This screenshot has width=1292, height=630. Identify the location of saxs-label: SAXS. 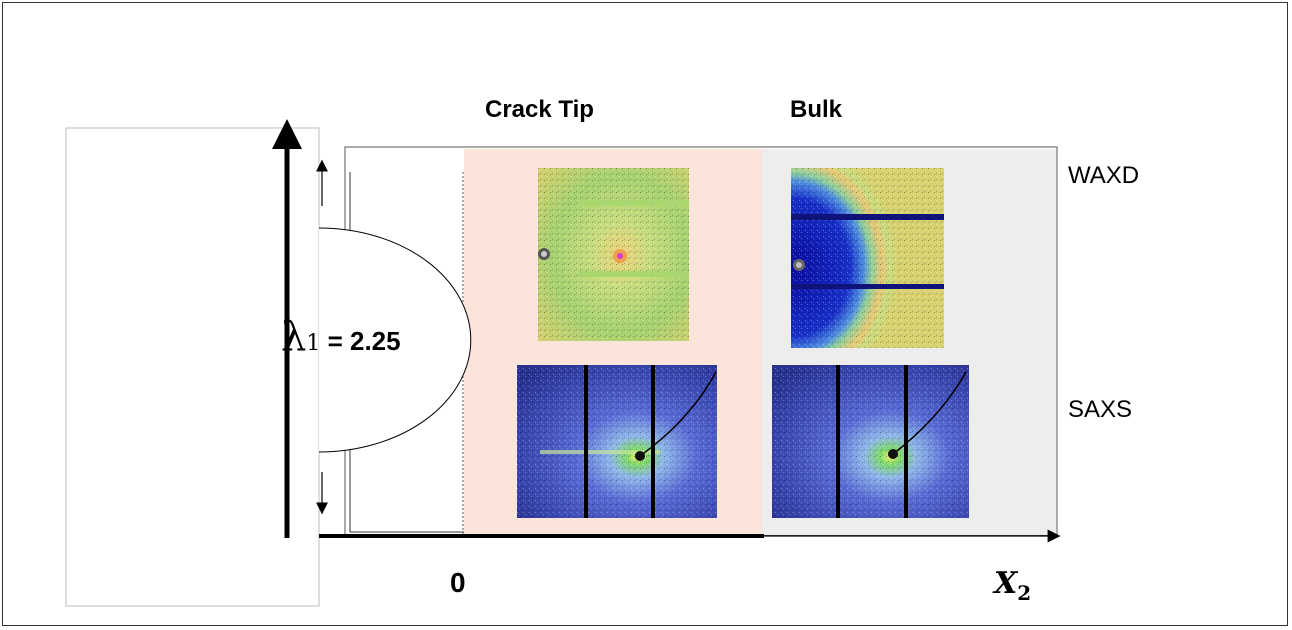
(1100, 409).